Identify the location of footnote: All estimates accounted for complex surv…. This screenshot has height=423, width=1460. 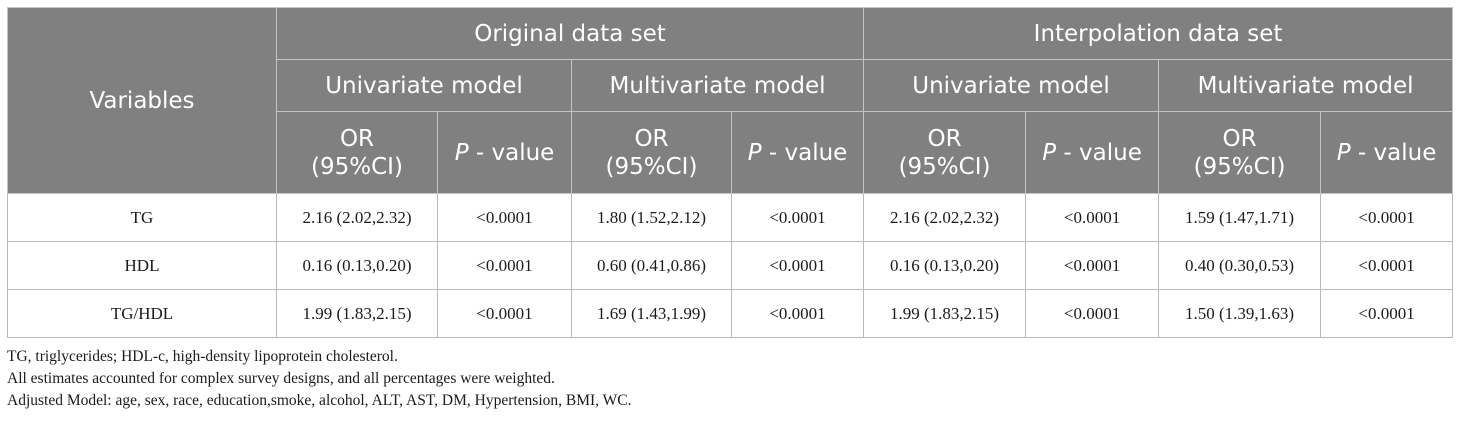
(281, 378).